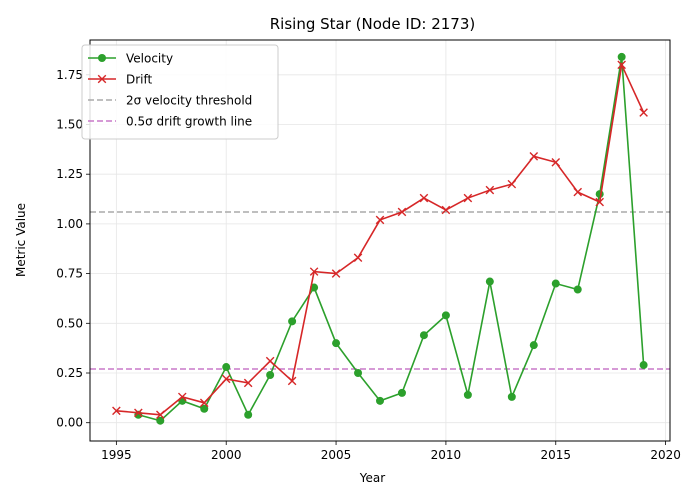 This screenshot has width=700, height=500. Describe the element at coordinates (373, 24) in the screenshot. I see `chart-title: Rising Star (Node ID: 2173)` at that location.